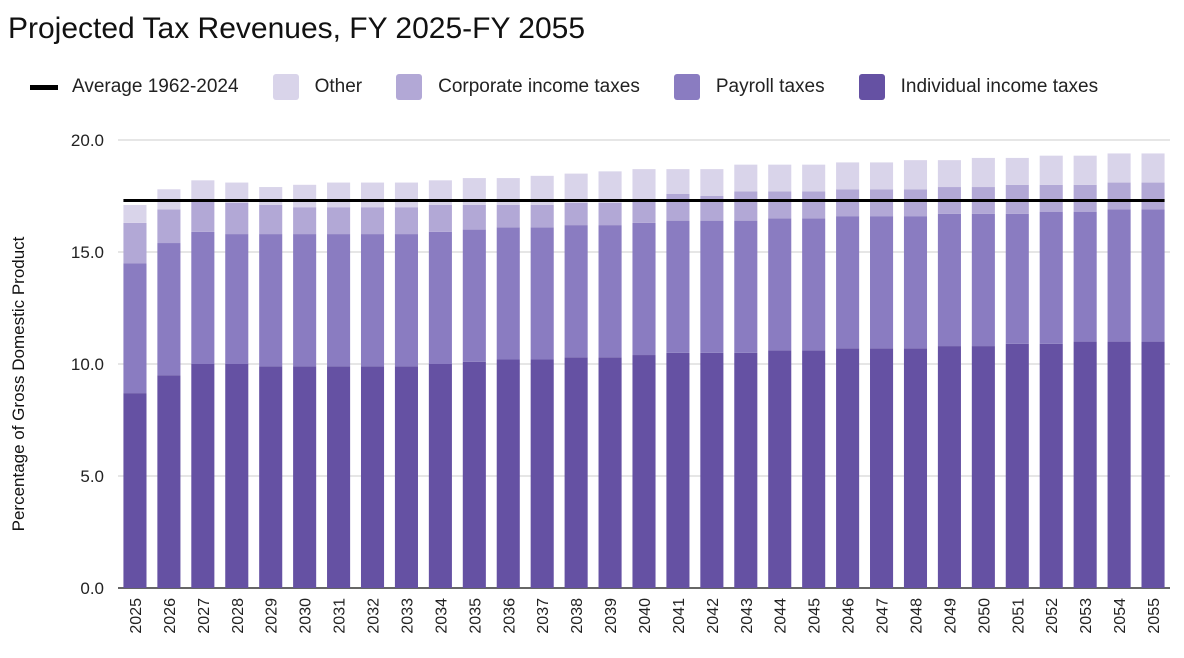 This screenshot has height=658, width=1184. Describe the element at coordinates (950, 616) in the screenshot. I see `x-tick-label: 2049` at that location.